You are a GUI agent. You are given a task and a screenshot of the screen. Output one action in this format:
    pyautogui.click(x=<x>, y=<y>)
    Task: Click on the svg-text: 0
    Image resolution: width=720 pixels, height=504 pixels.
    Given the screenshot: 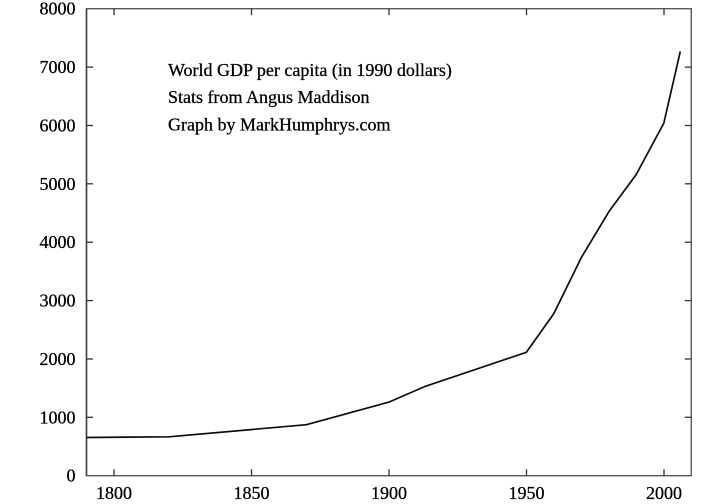 What is the action you would take?
    pyautogui.click(x=71, y=476)
    